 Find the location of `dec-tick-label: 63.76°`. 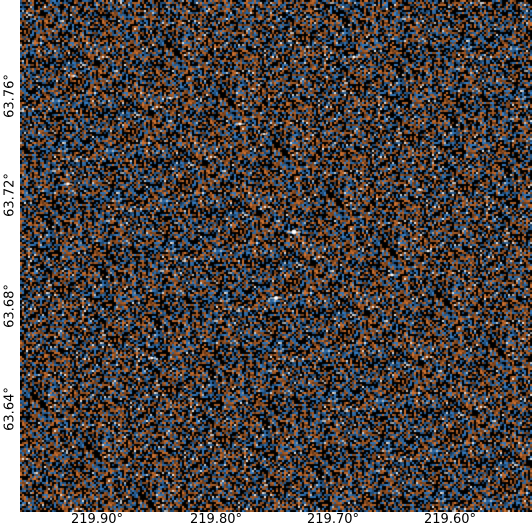

dec-tick-label: 63.76° is located at coordinates (10, 96).